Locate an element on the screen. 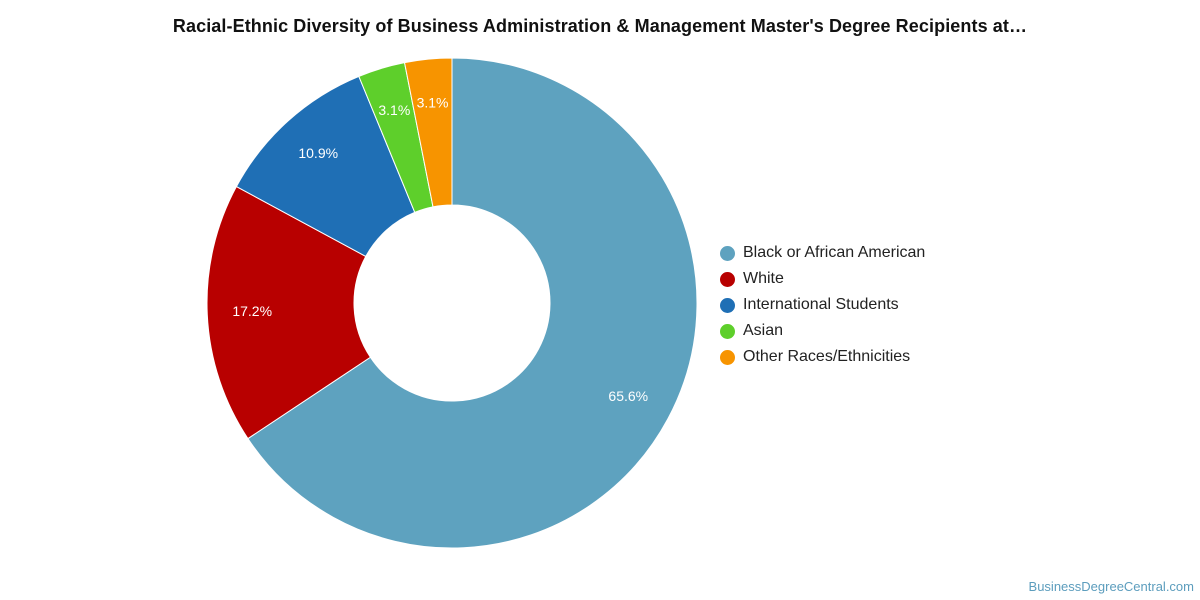 The height and width of the screenshot is (600, 1200). slice-data-label: 17.2% is located at coordinates (252, 311).